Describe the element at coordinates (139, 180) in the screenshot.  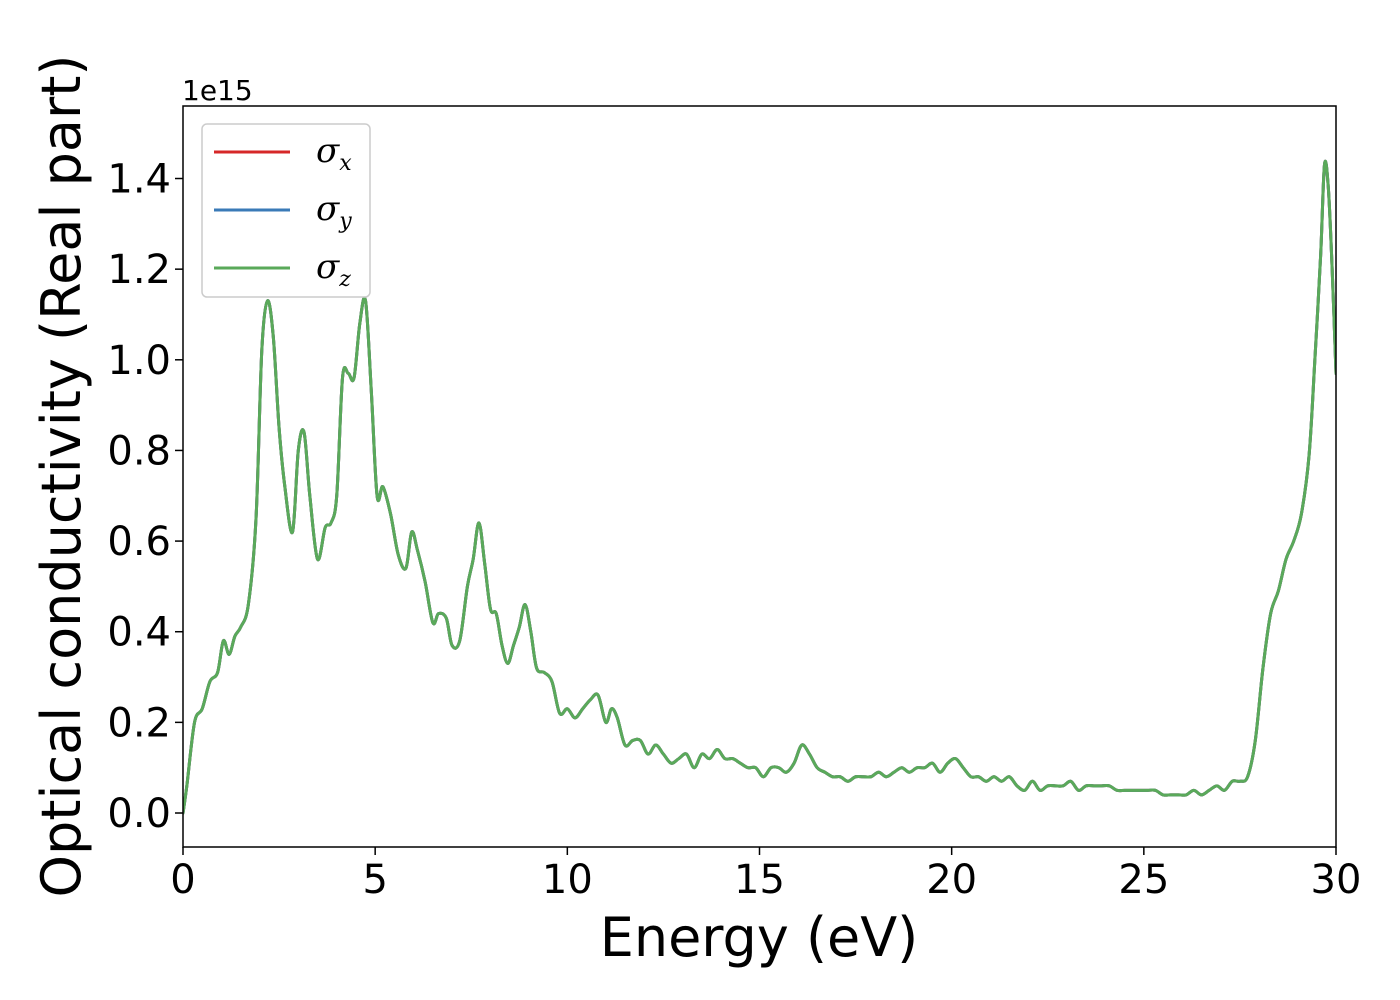
I see `y-tick-label: 1.4` at that location.